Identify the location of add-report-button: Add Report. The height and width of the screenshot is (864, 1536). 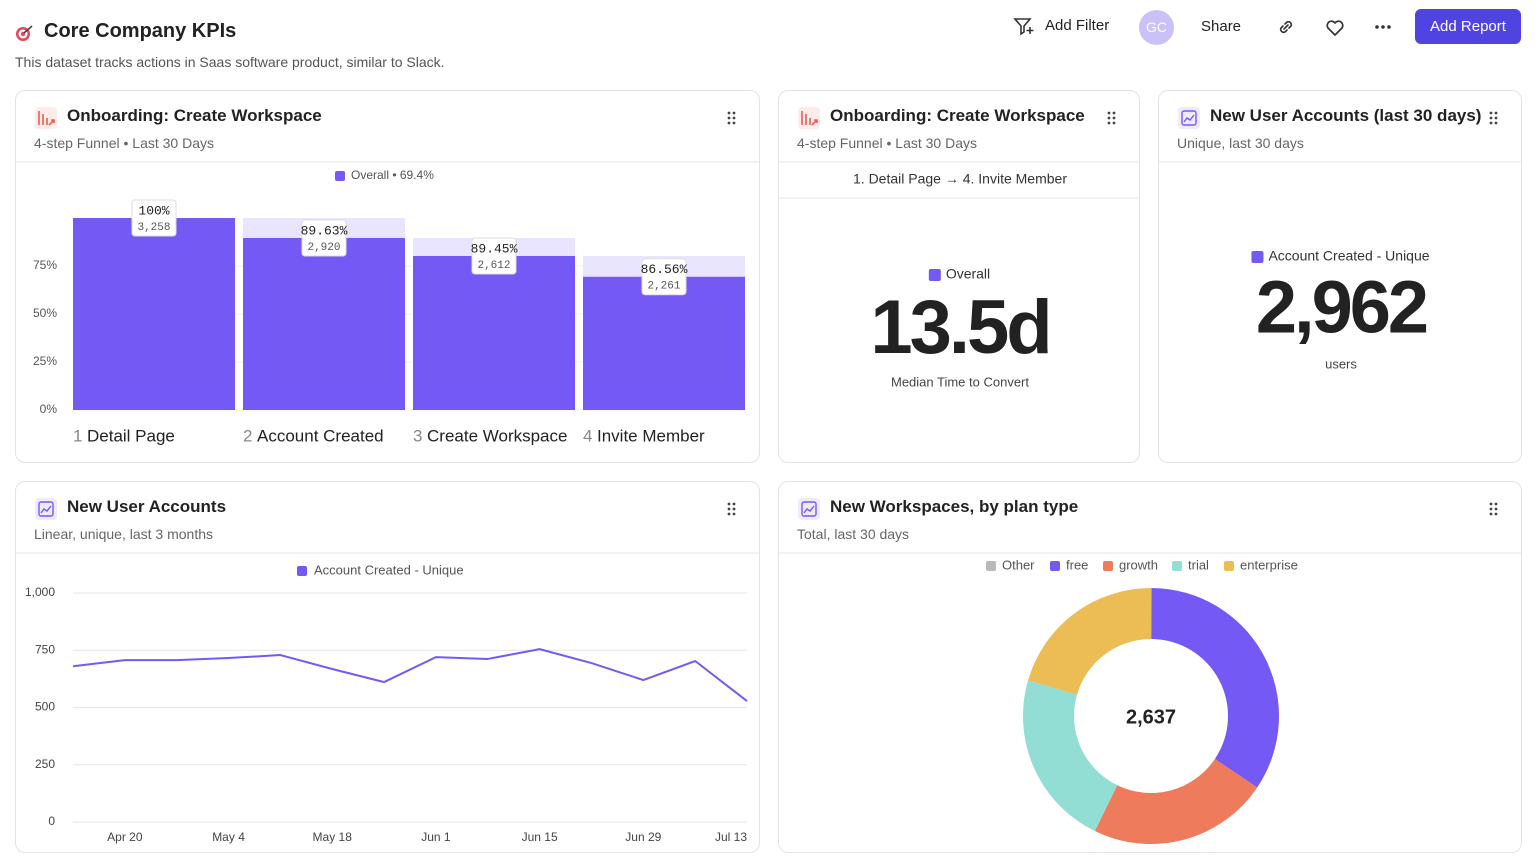
(1468, 26).